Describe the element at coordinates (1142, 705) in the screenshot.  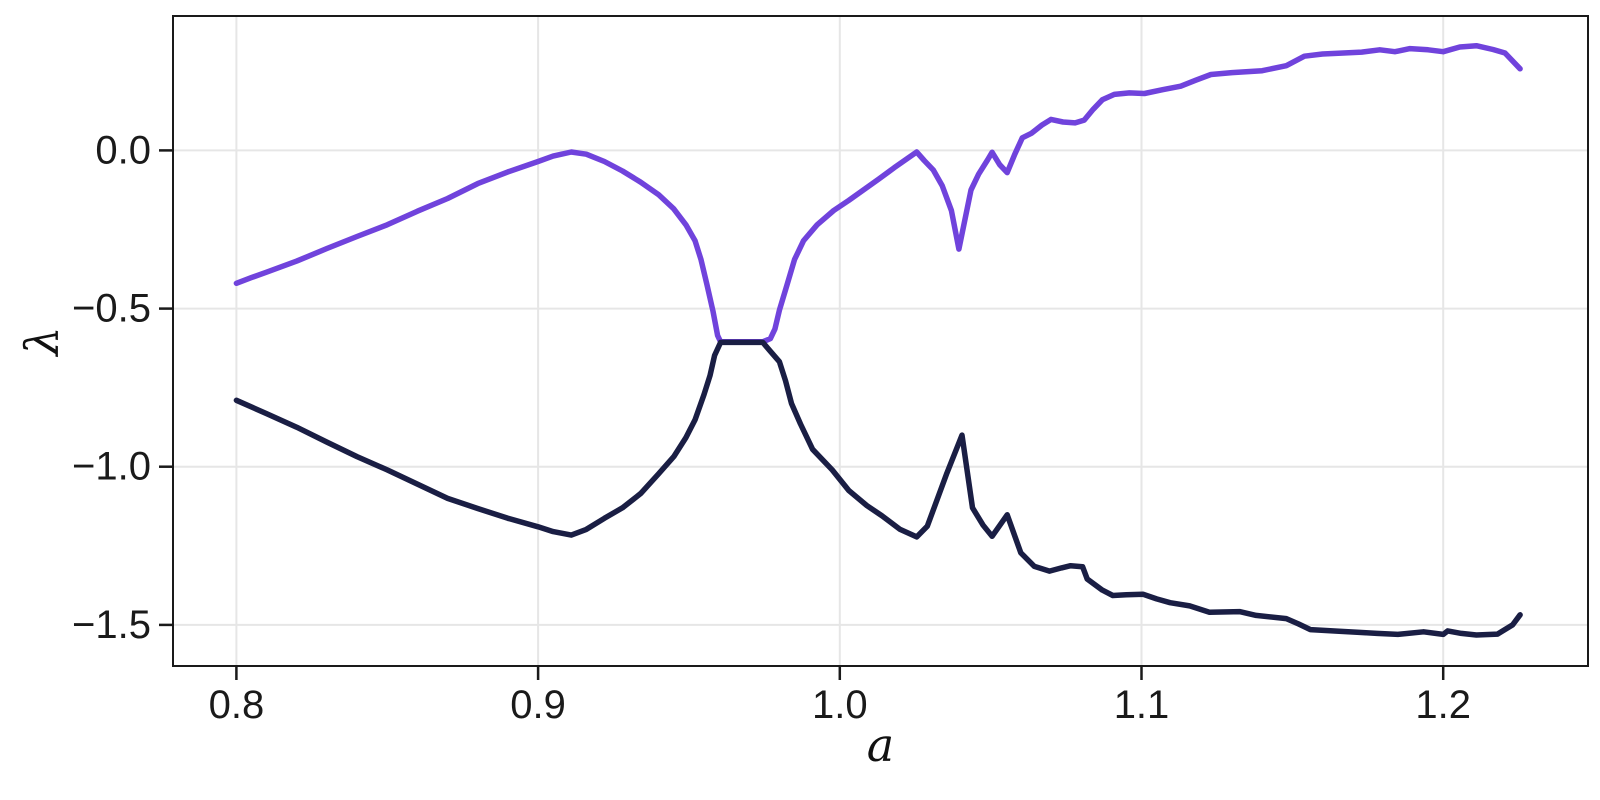
I see `x-tick-label: 1.1` at that location.